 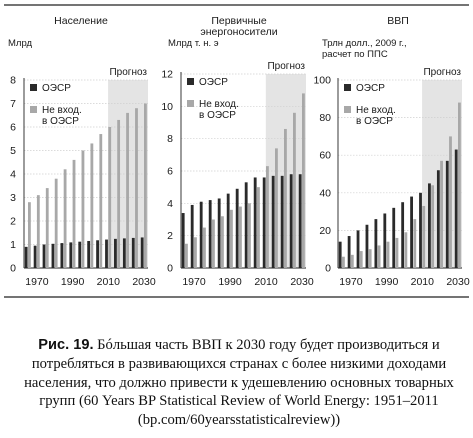 I want to click on y-tick-label: 80, so click(x=325, y=118).